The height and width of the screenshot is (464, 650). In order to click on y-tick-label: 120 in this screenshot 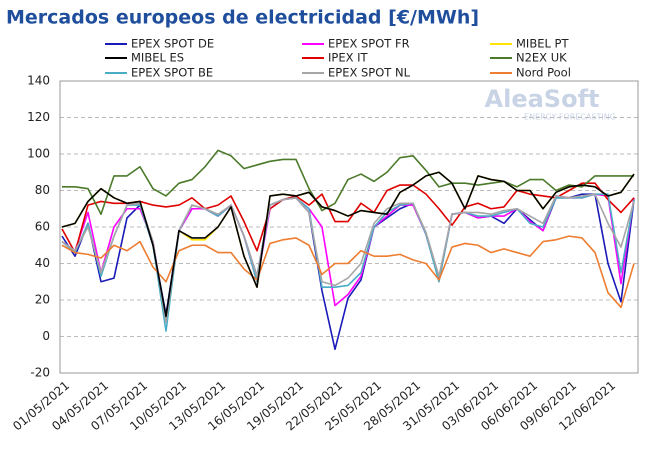, I will do `click(38, 117)`.